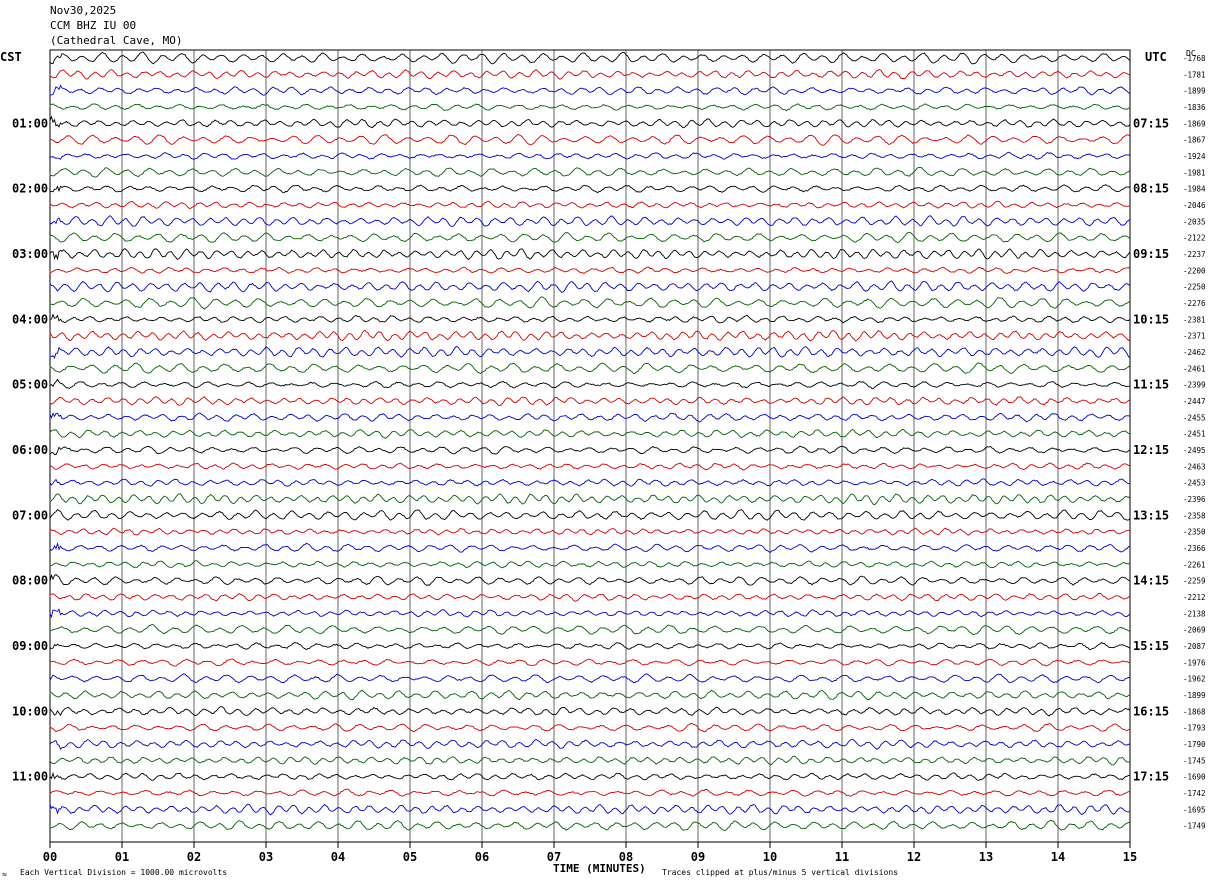 This screenshot has height=886, width=1210. Describe the element at coordinates (1194, 777) in the screenshot. I see `dc-offset-label: -1690` at that location.